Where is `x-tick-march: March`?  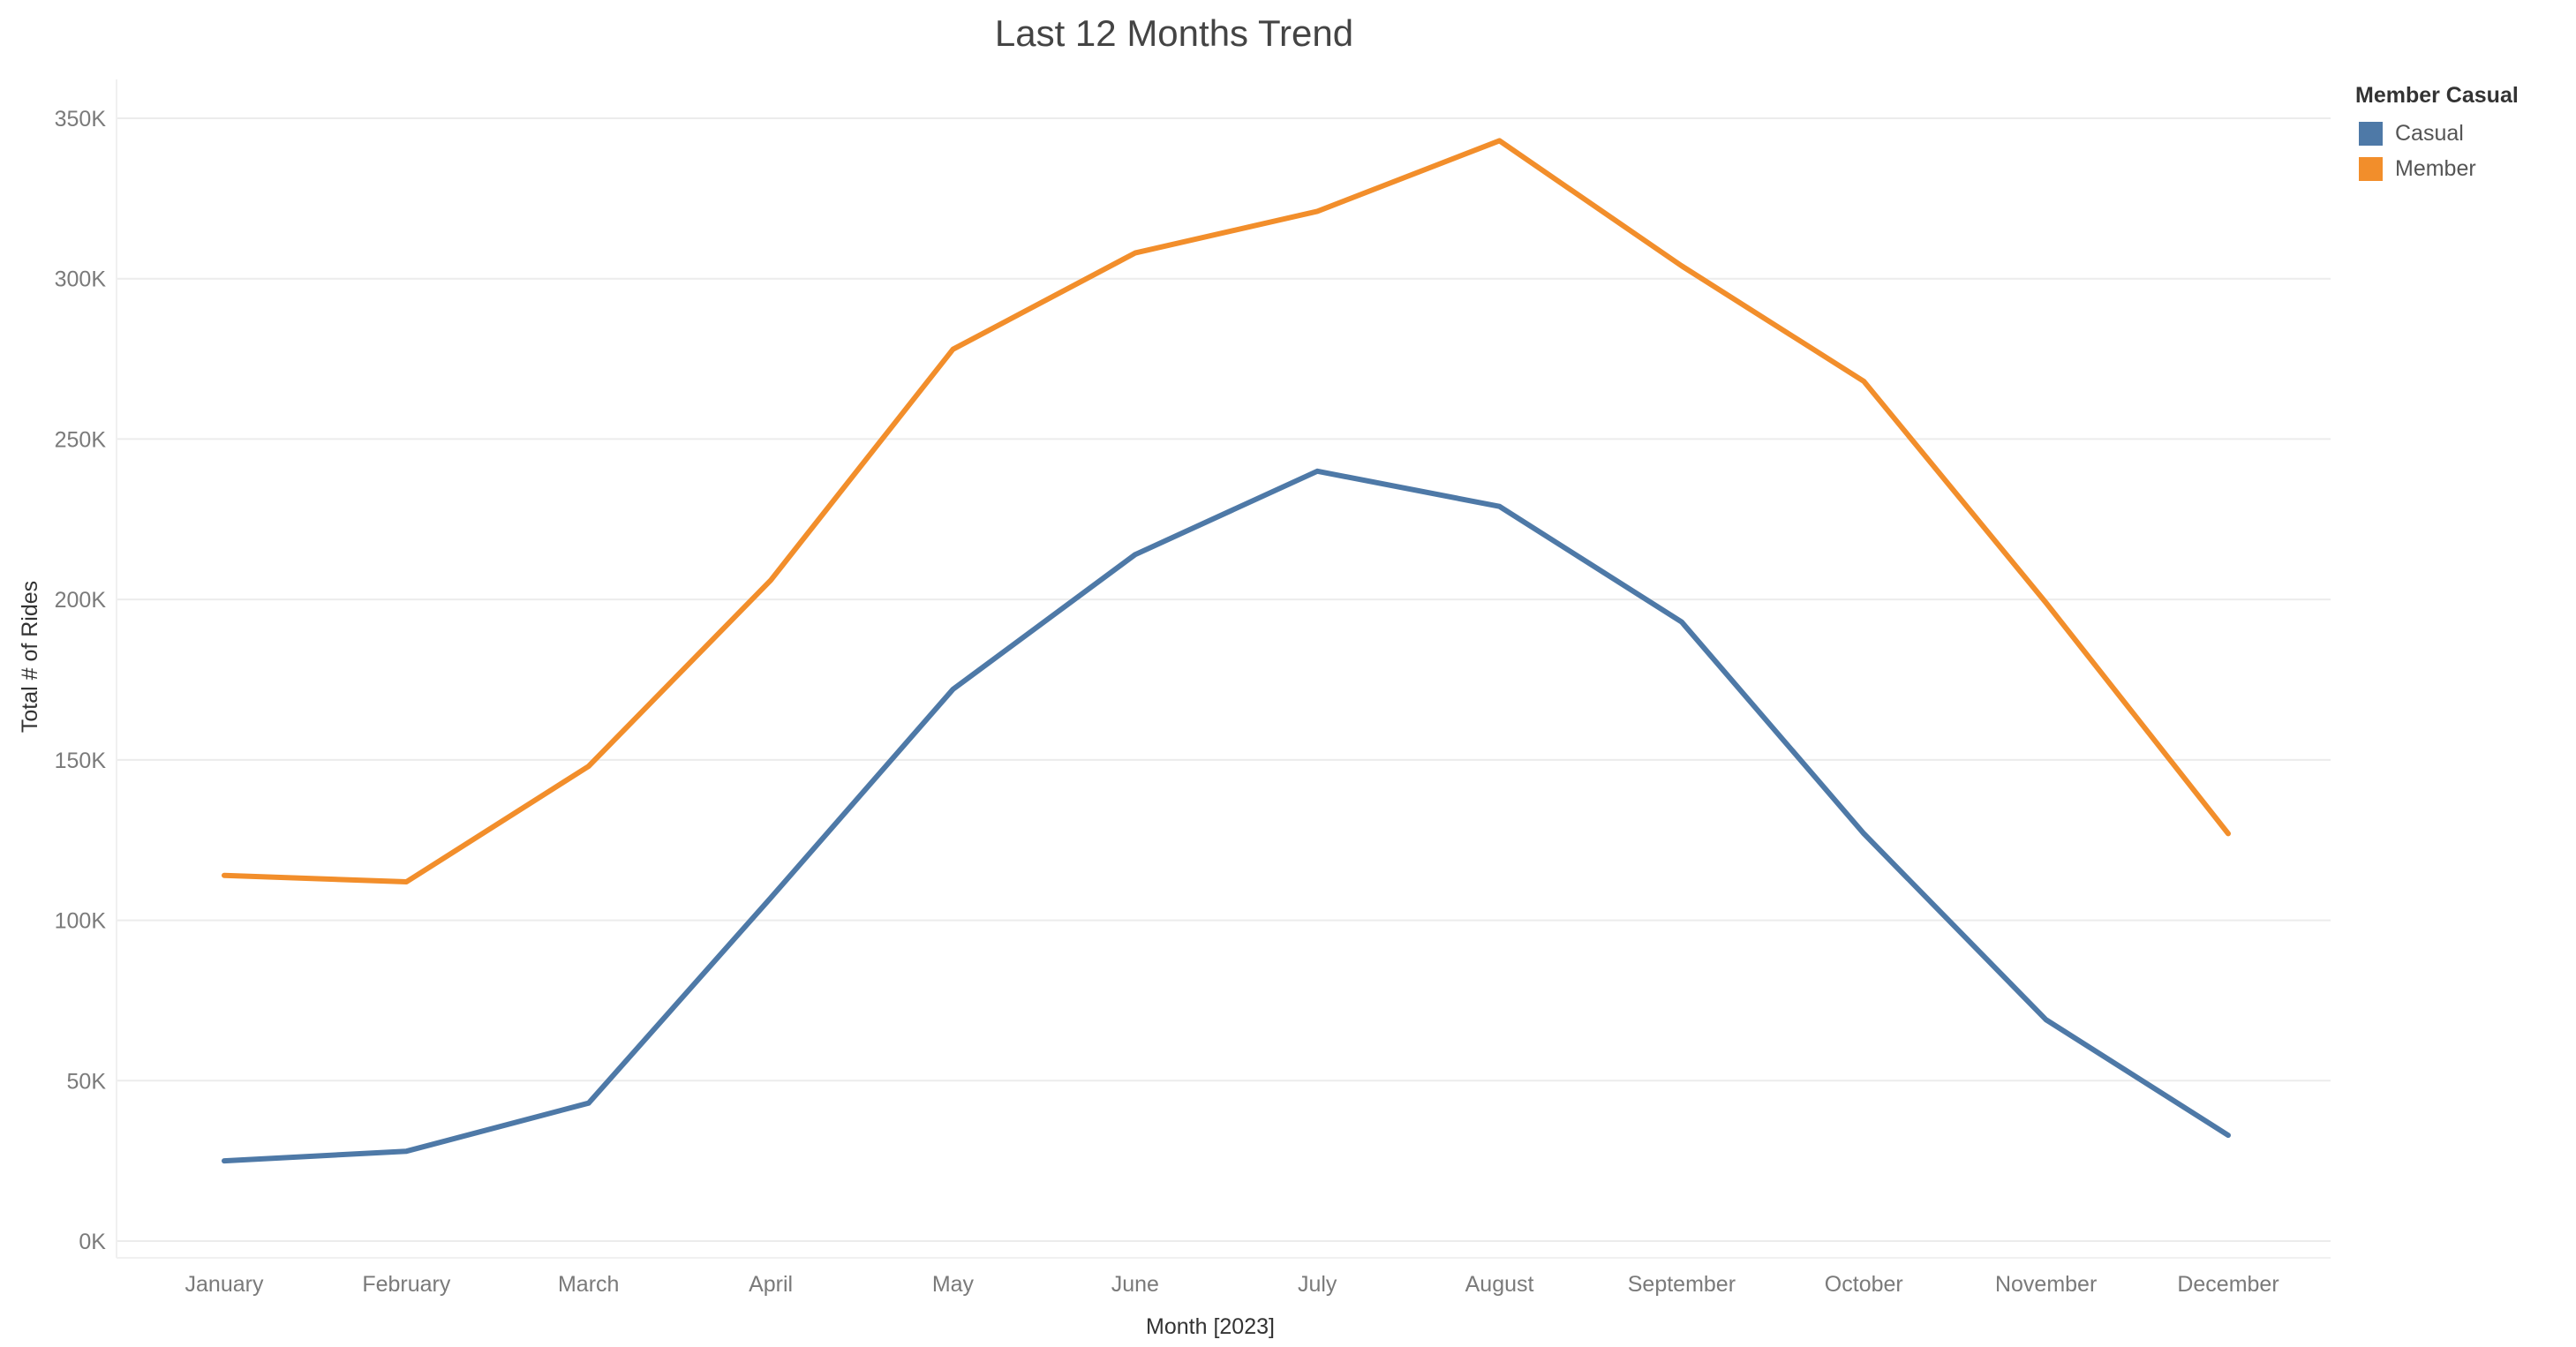 x-tick-march: March is located at coordinates (589, 1284).